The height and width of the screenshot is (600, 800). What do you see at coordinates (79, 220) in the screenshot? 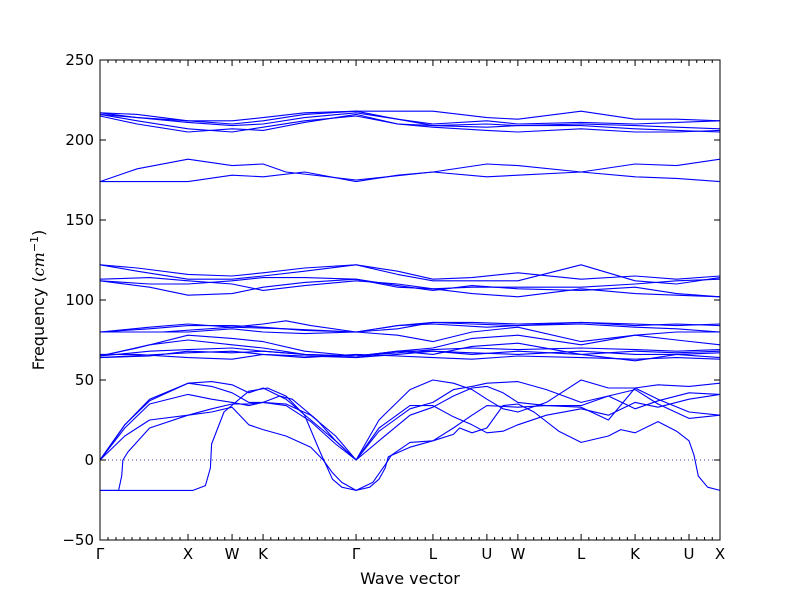
I see `y-tick-label: 150` at bounding box center [79, 220].